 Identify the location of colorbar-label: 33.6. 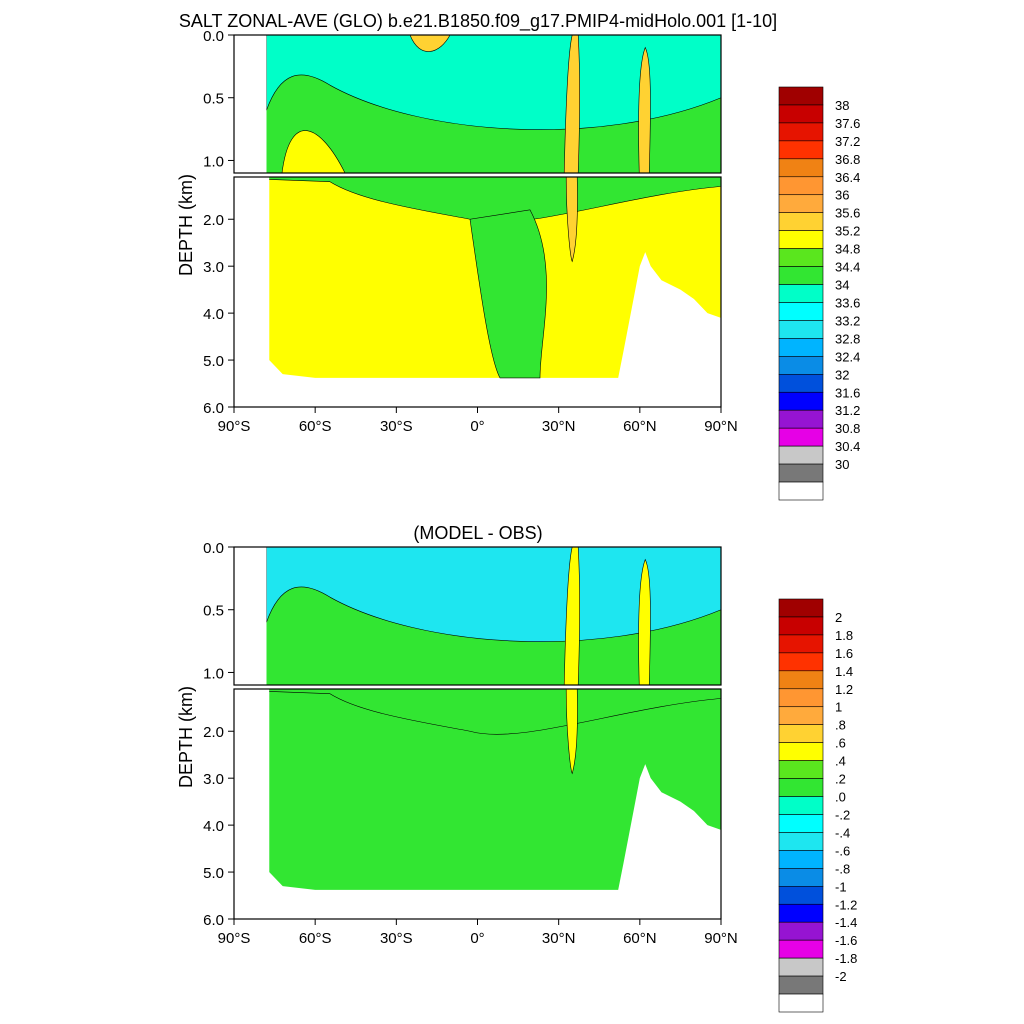
(847, 302).